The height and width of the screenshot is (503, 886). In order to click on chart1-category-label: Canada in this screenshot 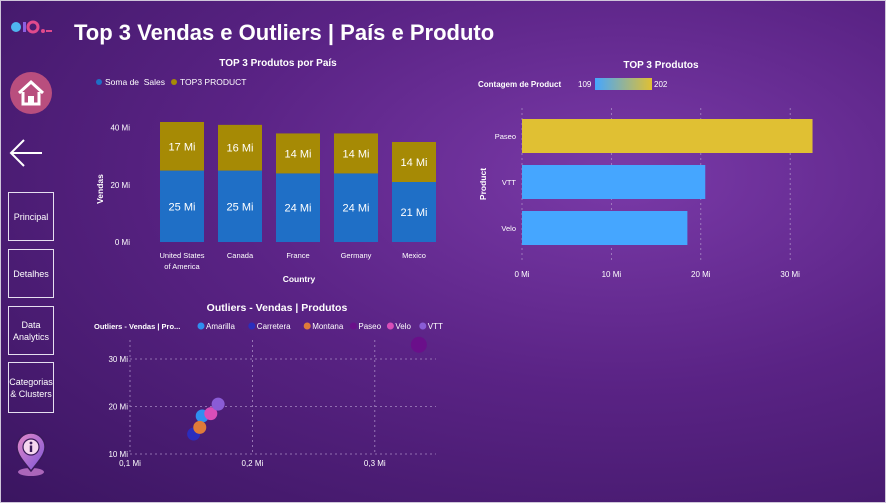, I will do `click(240, 255)`.